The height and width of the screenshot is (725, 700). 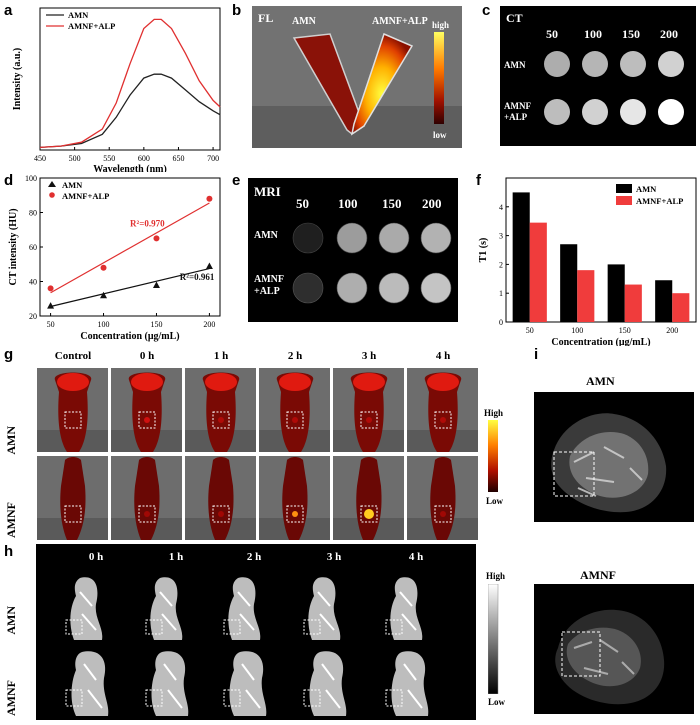 I want to click on a-series-amn, so click(x=130, y=111).